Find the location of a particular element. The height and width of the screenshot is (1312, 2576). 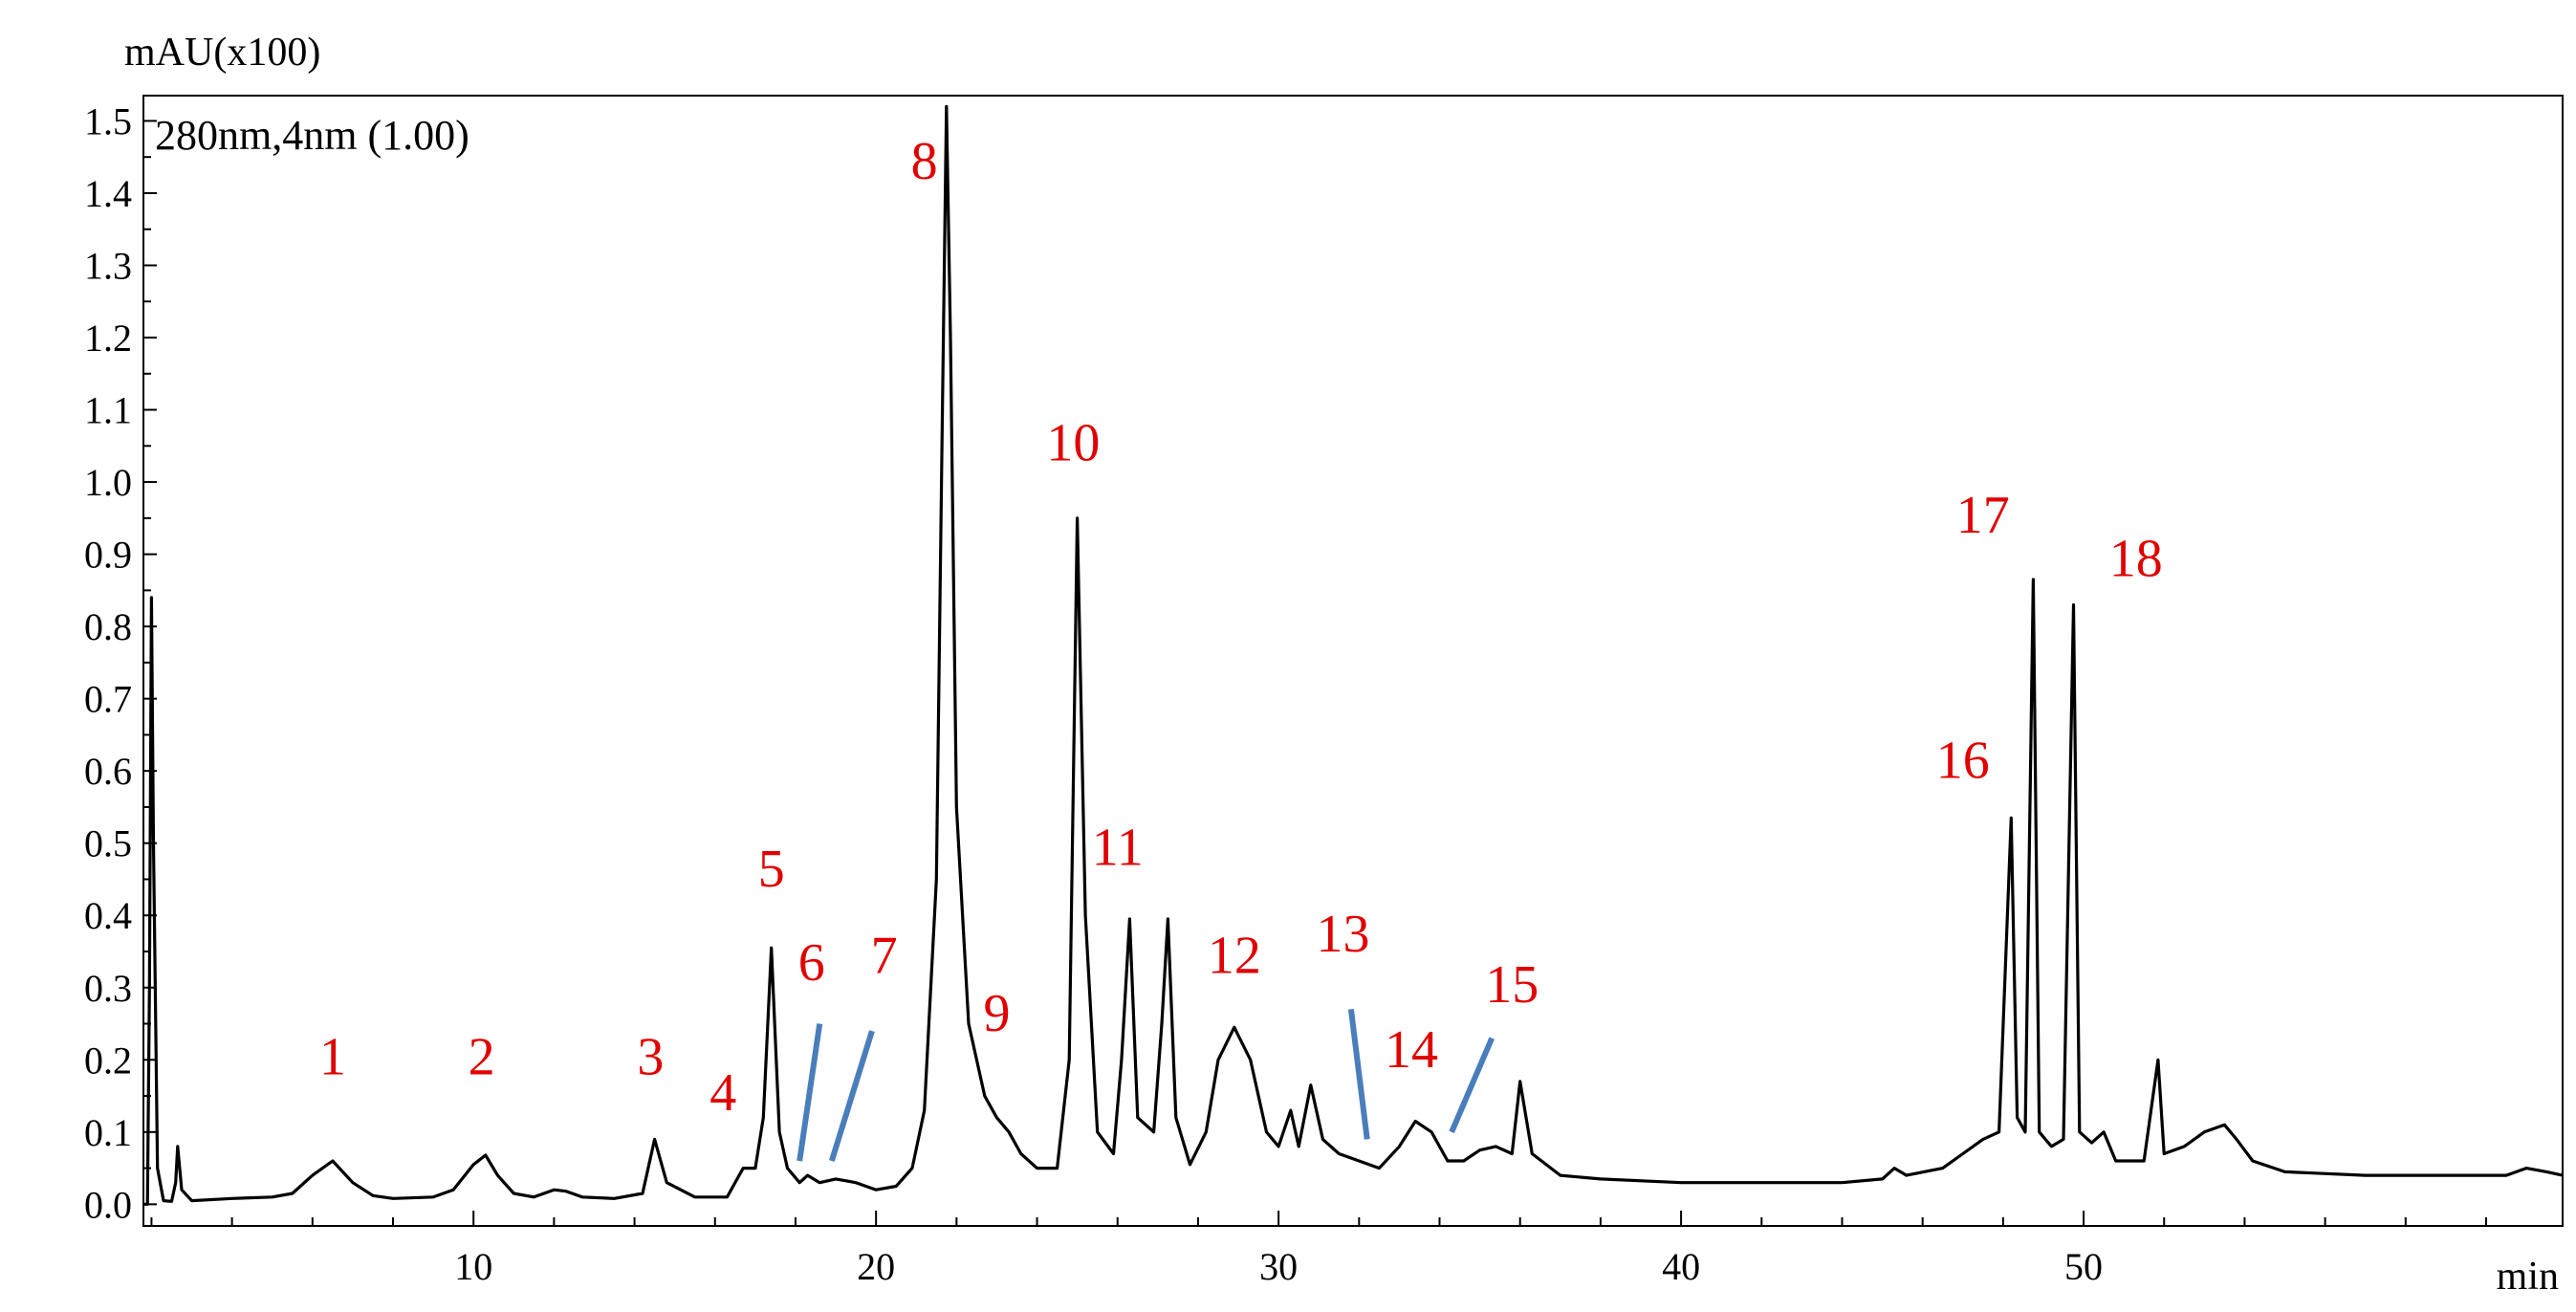

y-tick-label: 0.1 is located at coordinates (108, 1132).